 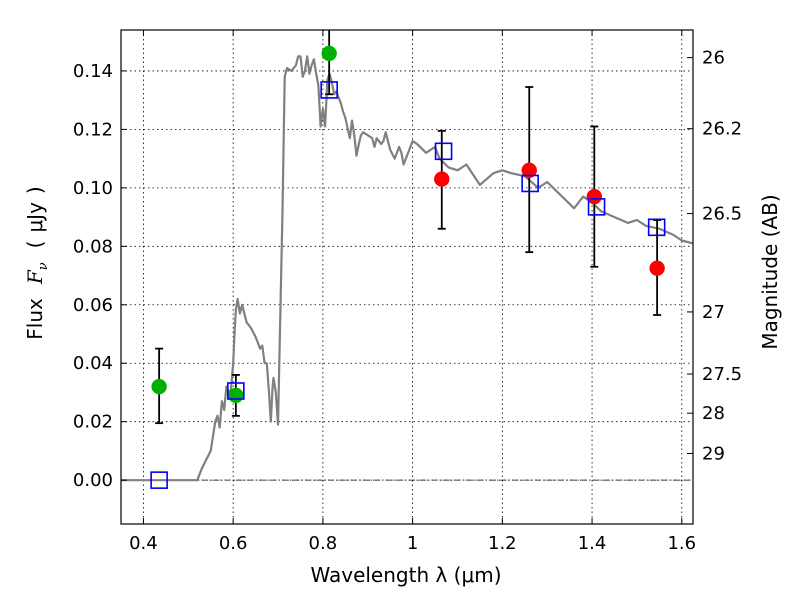 I want to click on x-tick-label: 1.6, so click(x=681, y=543).